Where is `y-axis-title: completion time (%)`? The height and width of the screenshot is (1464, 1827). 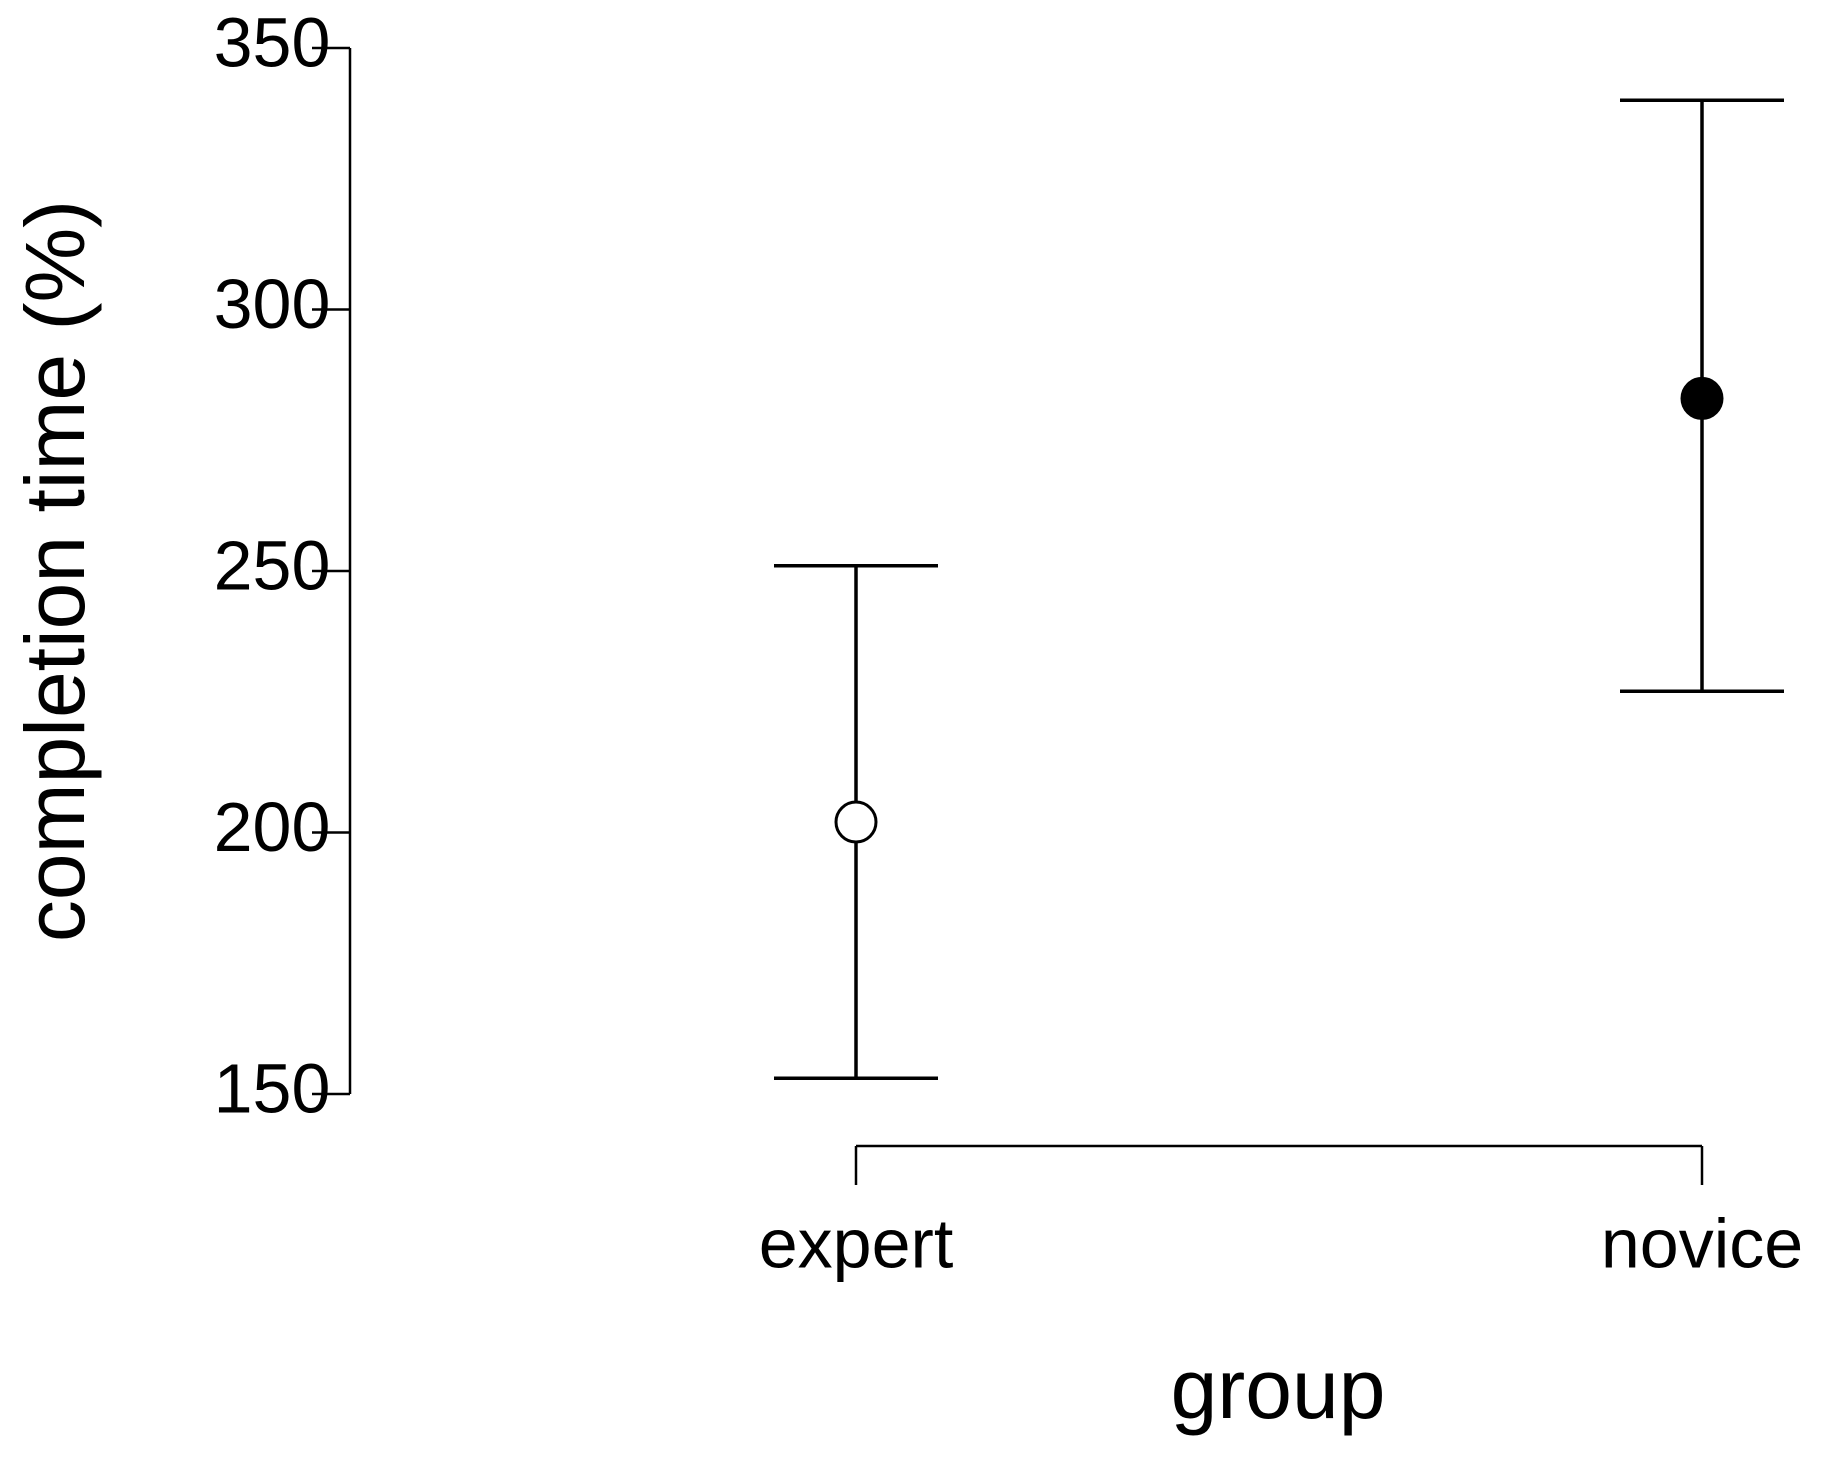
y-axis-title: completion time (%) is located at coordinates (55, 571).